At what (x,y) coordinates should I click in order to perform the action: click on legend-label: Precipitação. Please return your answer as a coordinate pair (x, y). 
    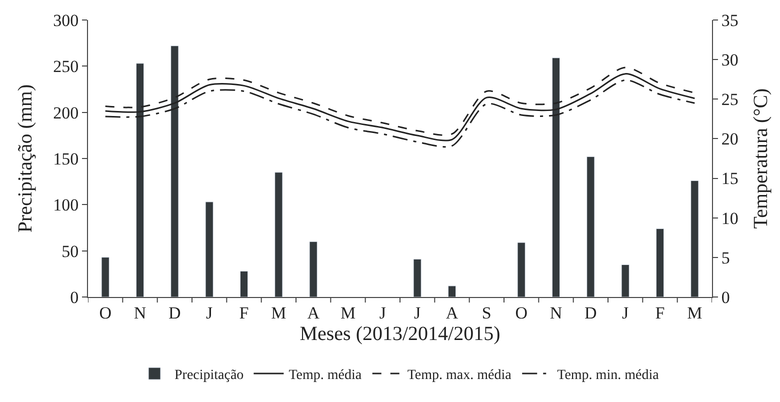
    Looking at the image, I should click on (209, 375).